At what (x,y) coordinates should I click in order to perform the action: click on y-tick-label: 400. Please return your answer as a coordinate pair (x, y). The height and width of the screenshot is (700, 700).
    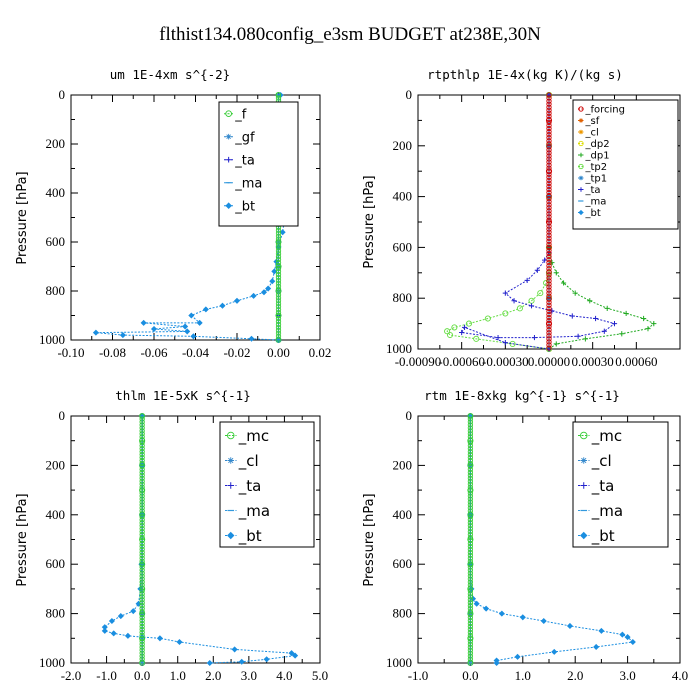
    Looking at the image, I should click on (56, 192).